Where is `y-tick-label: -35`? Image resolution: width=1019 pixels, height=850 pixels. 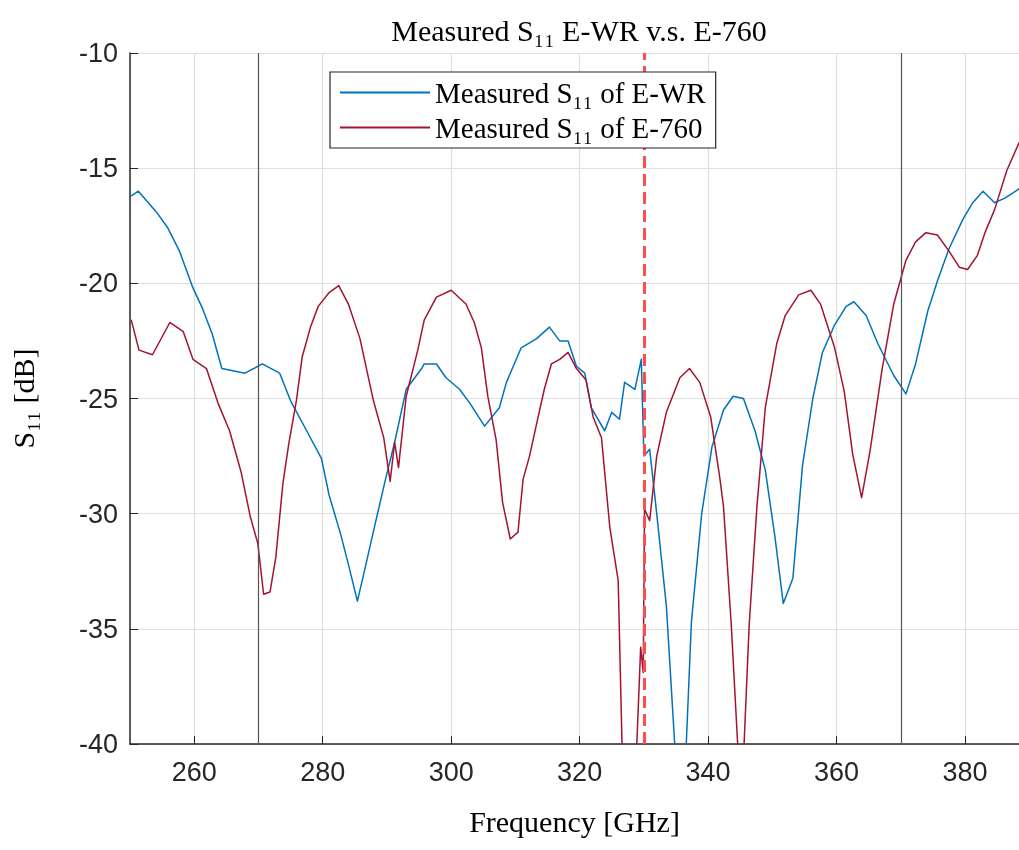
y-tick-label: -35 is located at coordinates (98, 628).